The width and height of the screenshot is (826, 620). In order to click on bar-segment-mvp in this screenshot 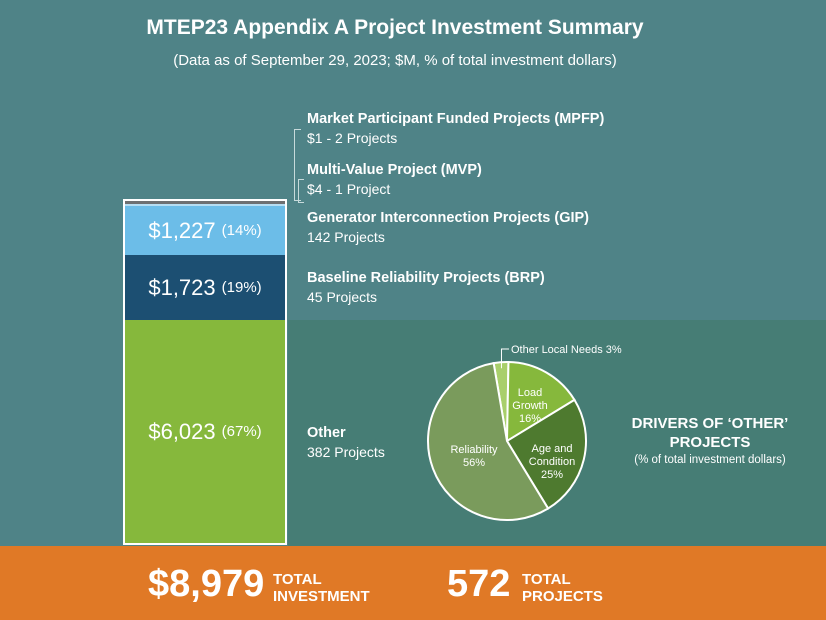, I will do `click(205, 202)`.